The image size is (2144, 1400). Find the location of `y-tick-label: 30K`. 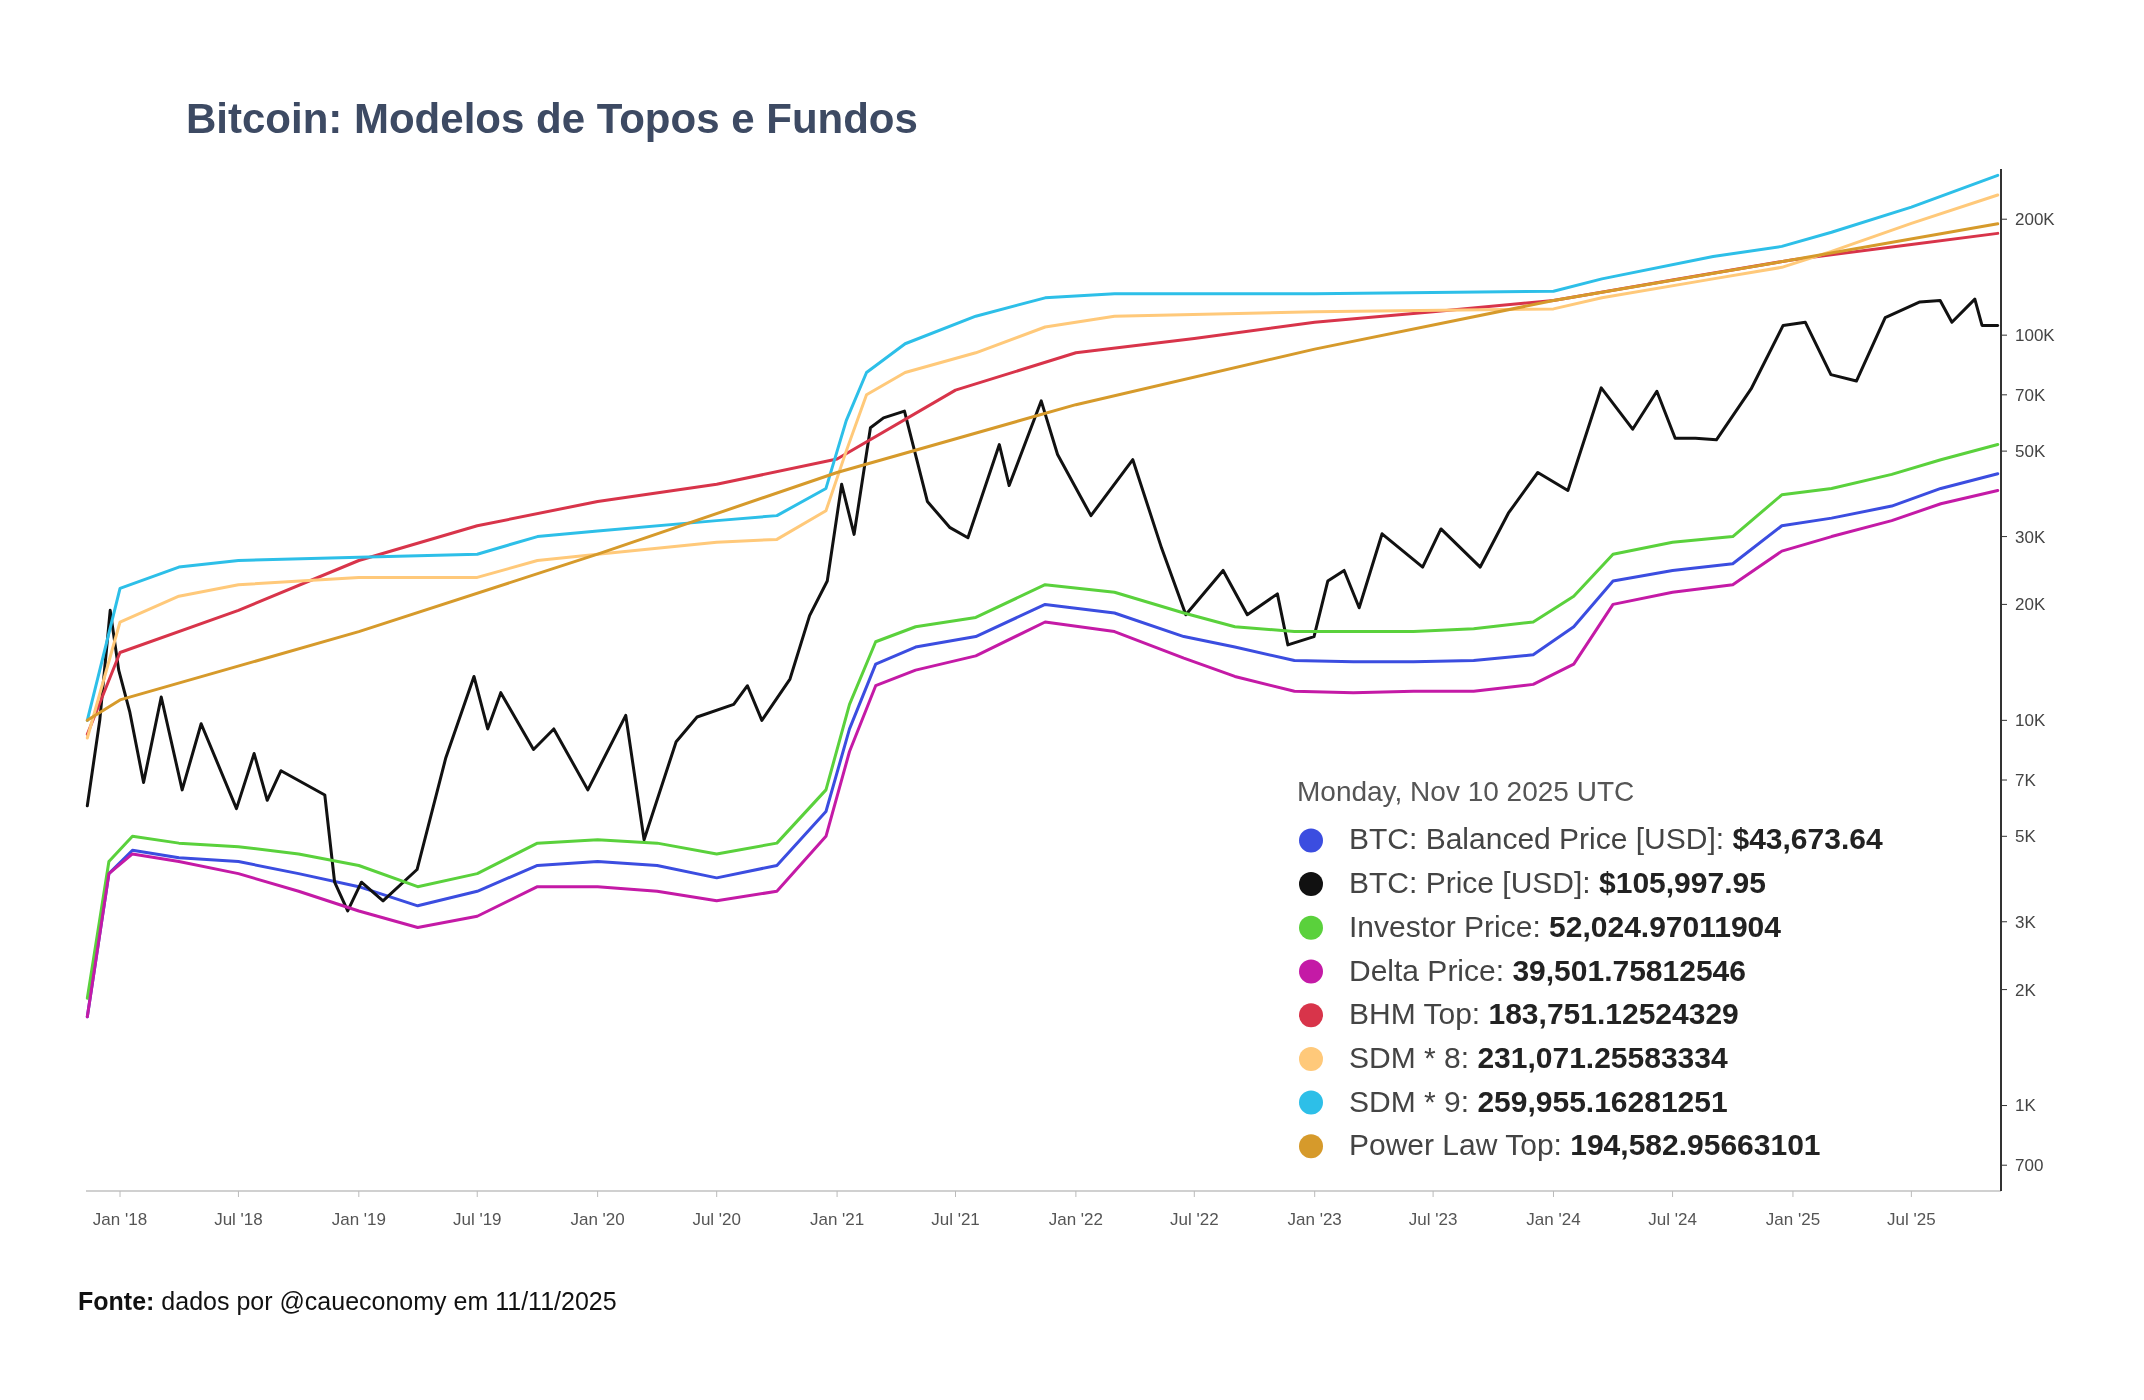

y-tick-label: 30K is located at coordinates (2030, 537).